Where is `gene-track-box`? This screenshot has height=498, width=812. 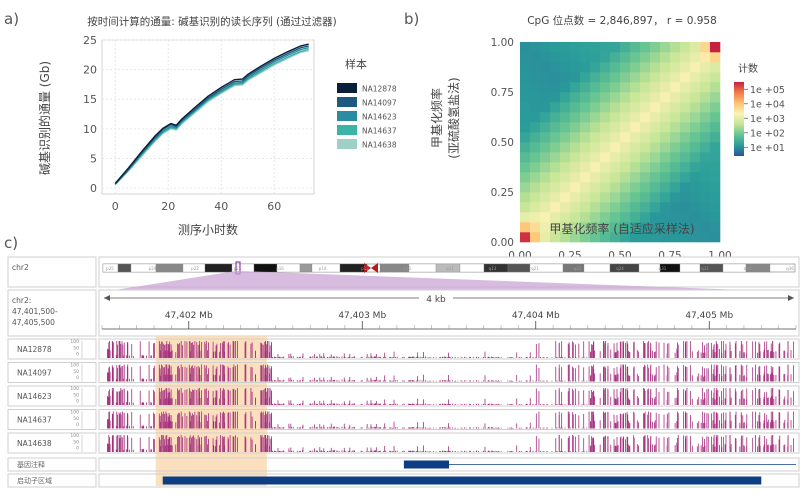
gene-track-box is located at coordinates (449, 464).